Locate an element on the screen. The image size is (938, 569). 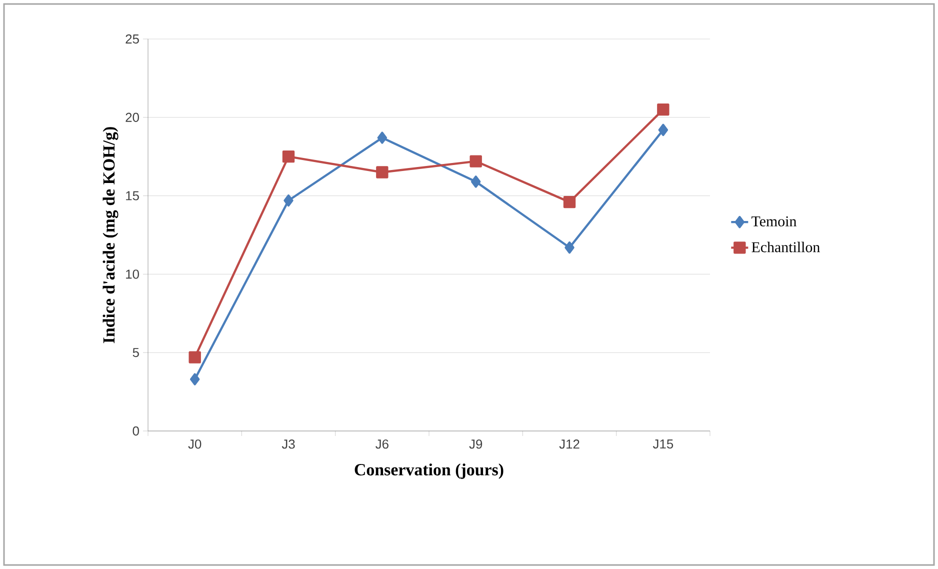
y-tick-label: 10 is located at coordinates (132, 274).